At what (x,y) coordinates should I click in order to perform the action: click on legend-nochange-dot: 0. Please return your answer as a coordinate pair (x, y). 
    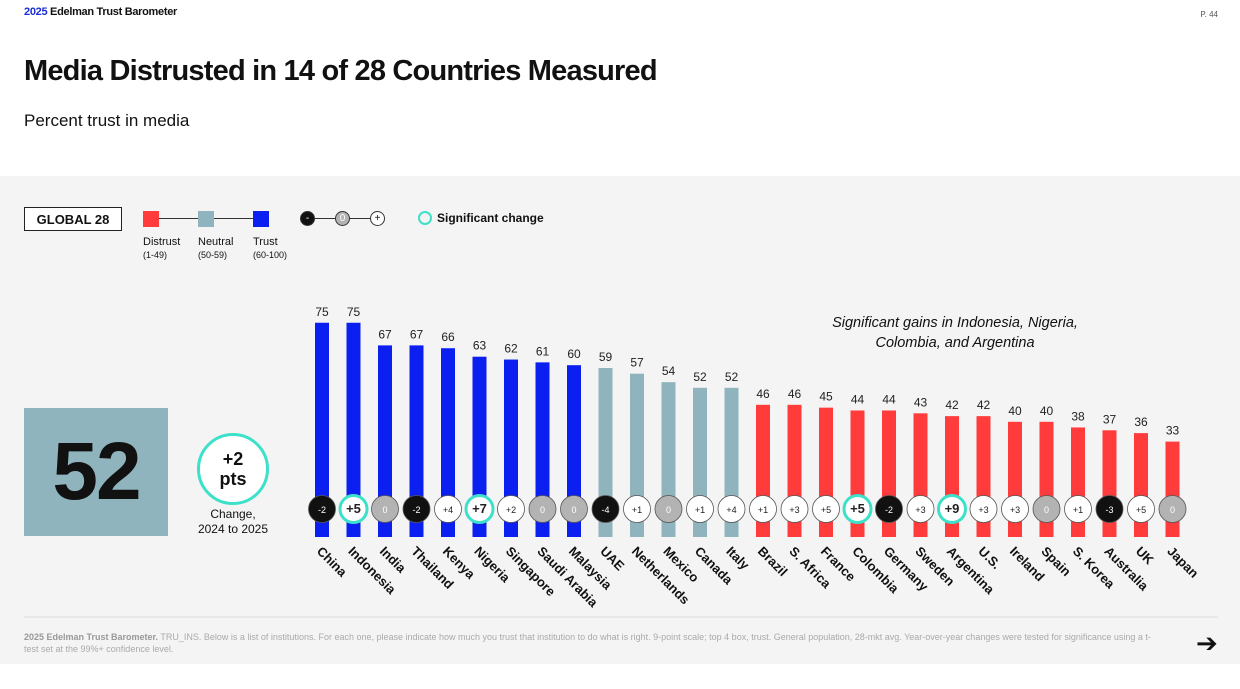
    Looking at the image, I should click on (342, 218).